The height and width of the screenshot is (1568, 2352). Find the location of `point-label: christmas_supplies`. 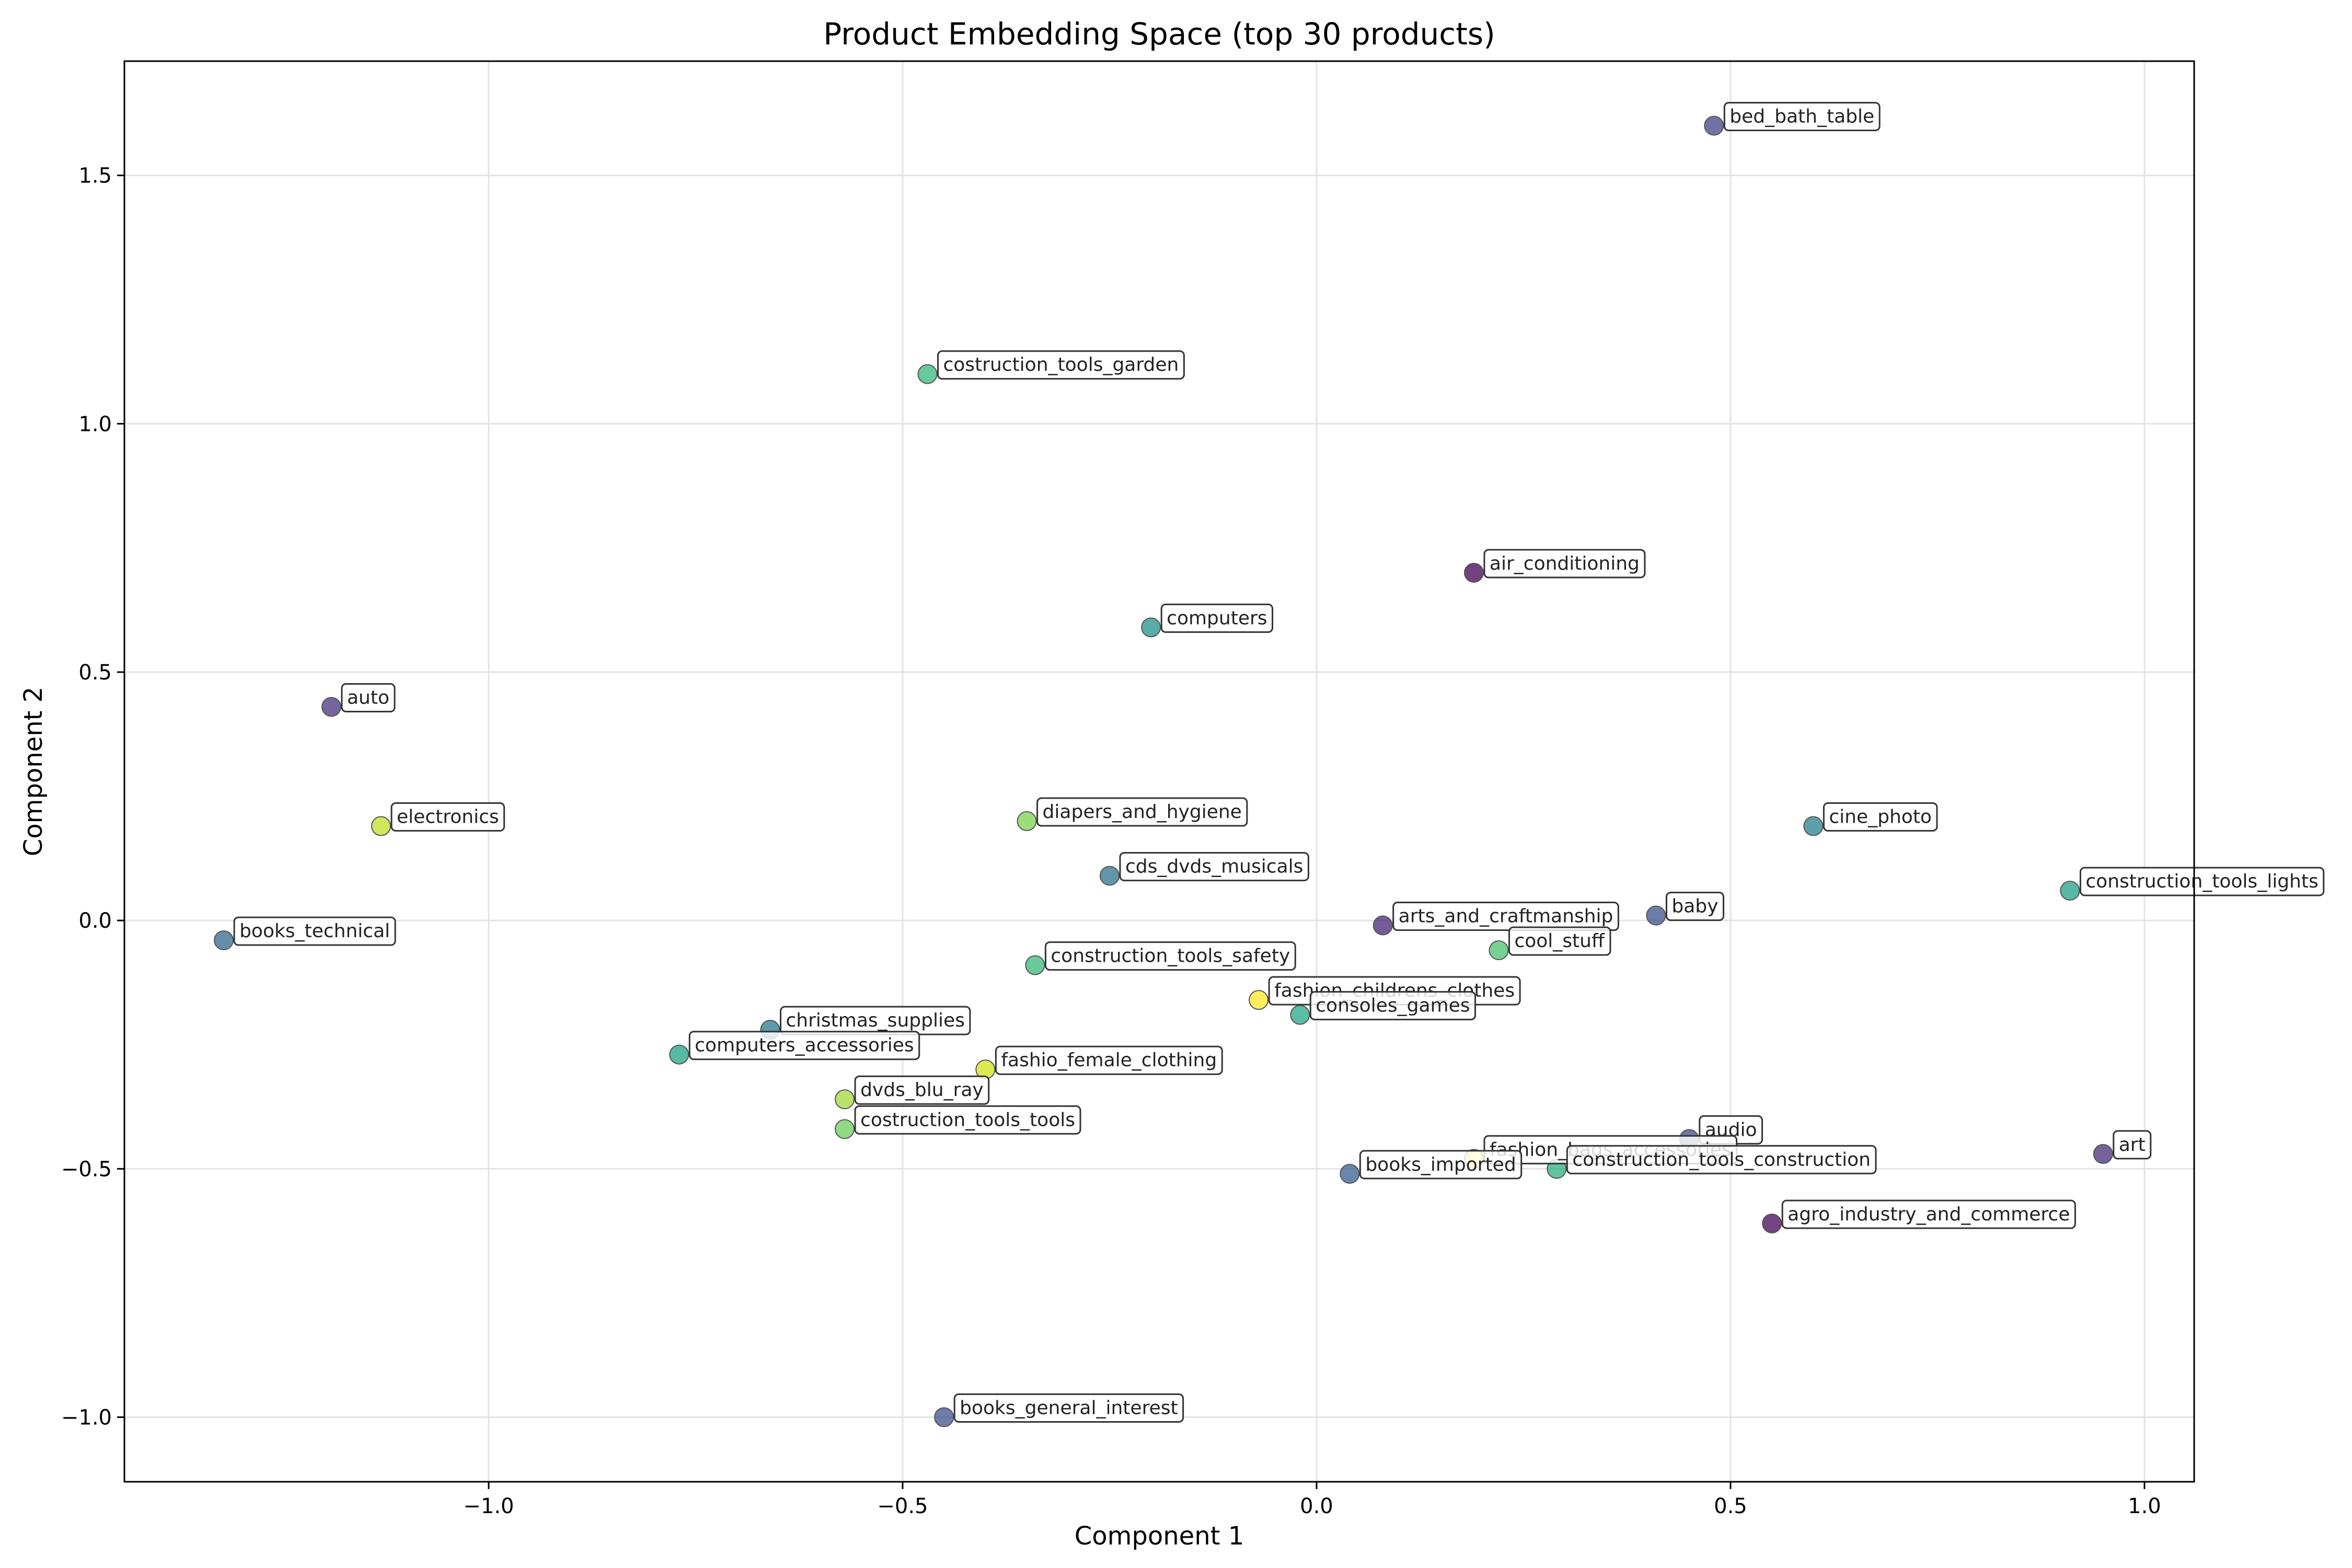

point-label: christmas_supplies is located at coordinates (875, 1020).